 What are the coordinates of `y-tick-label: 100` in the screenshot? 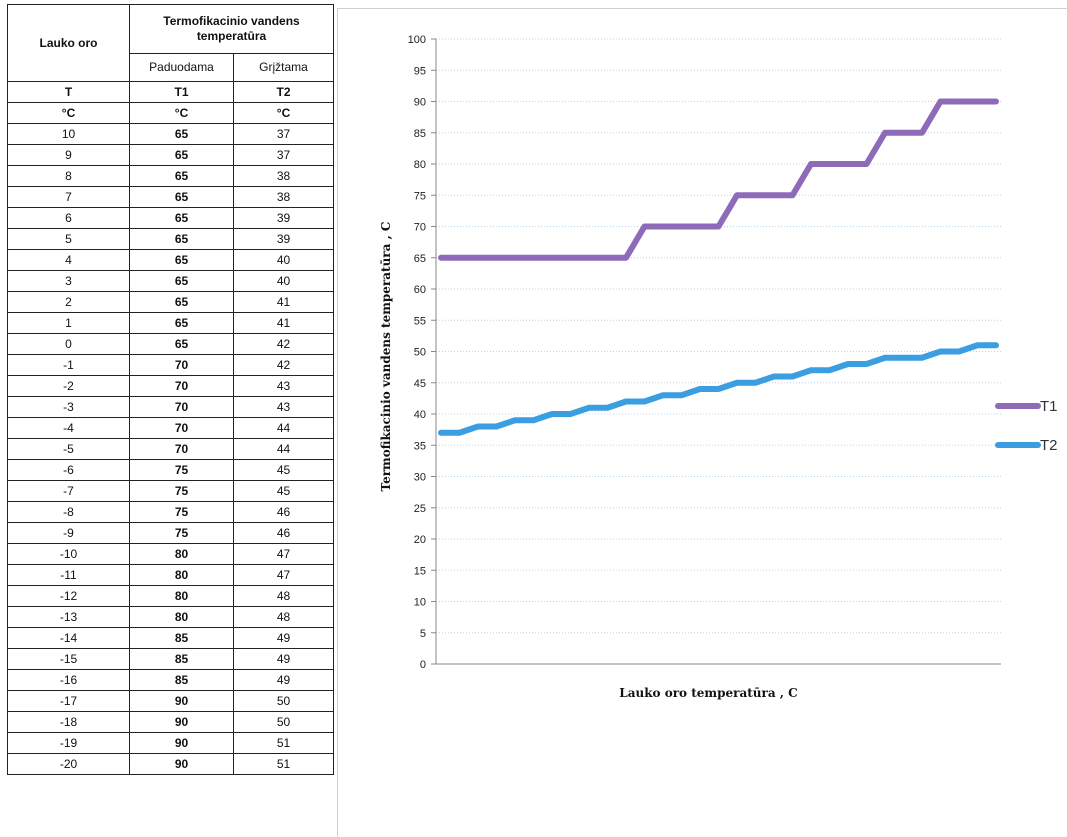 It's located at (417, 40).